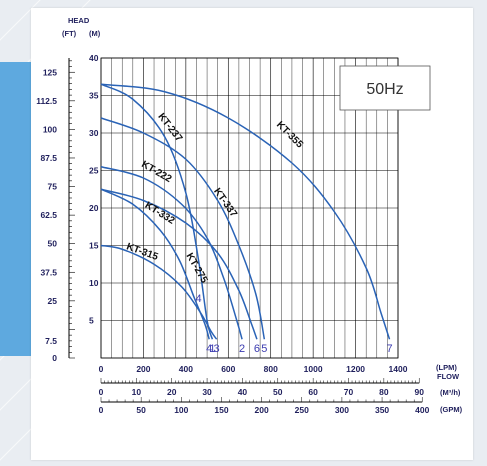 This screenshot has width=487, height=466. Describe the element at coordinates (262, 410) in the screenshot. I see `gpm-tick-label: 200` at that location.